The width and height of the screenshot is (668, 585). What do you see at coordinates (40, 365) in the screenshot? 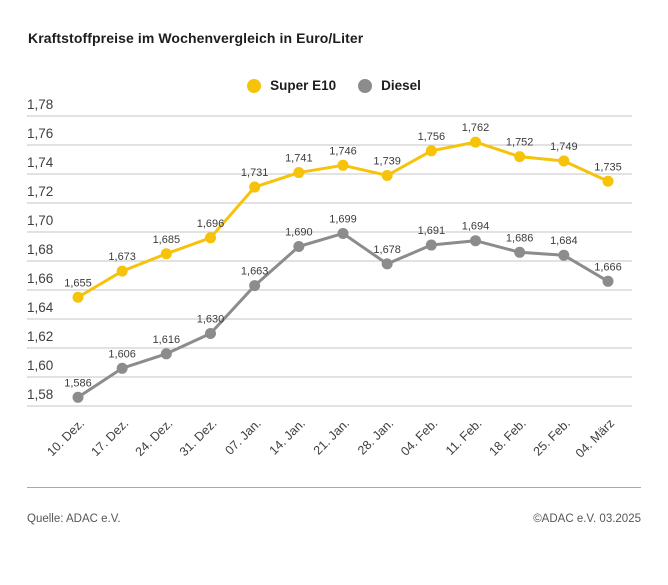
I see `y-tick-label: 1,60` at bounding box center [40, 365].